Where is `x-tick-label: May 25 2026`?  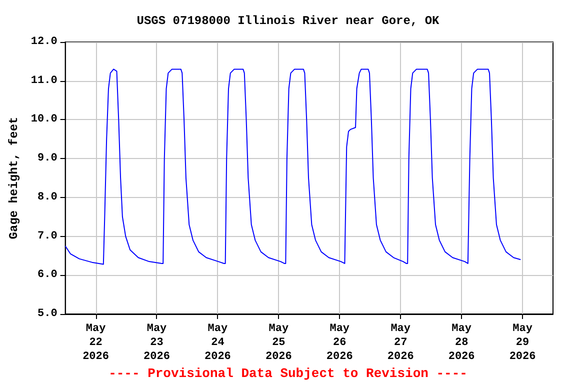
x-tick-label: May 25 2026 is located at coordinates (278, 343).